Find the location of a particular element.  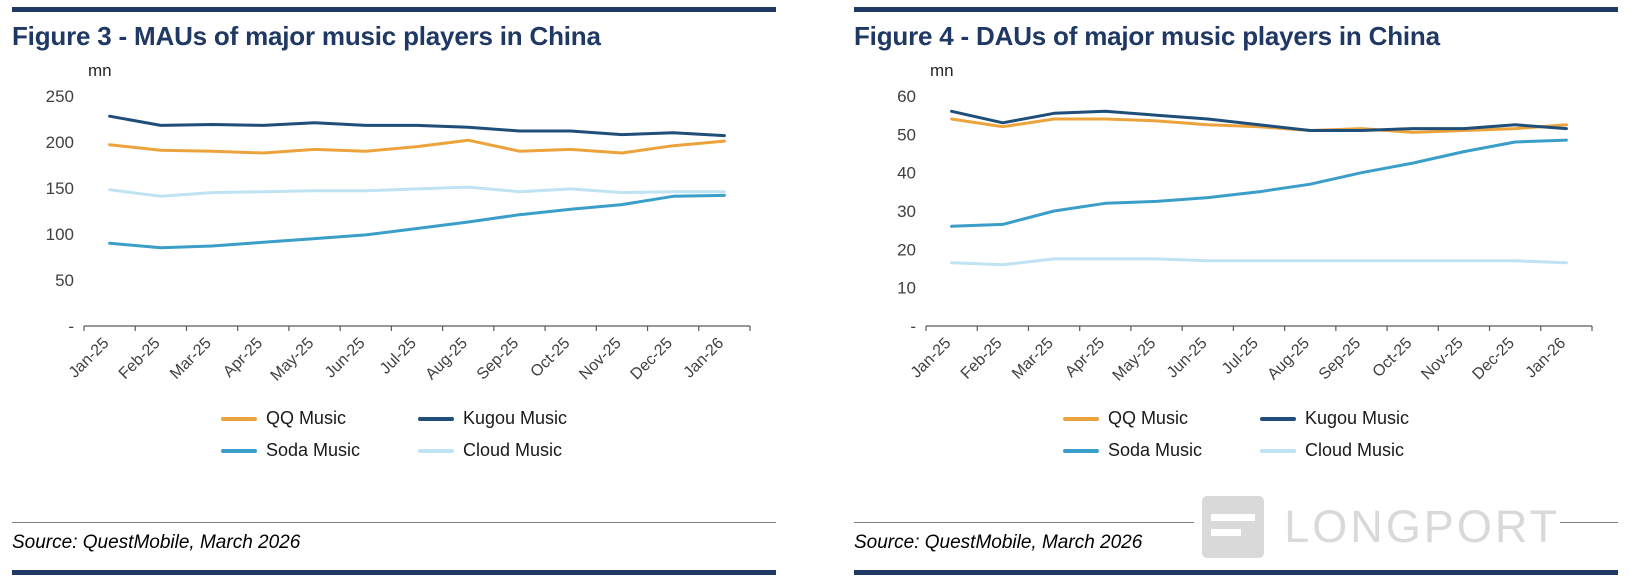

y-axis-tick-label: 40 is located at coordinates (906, 173).